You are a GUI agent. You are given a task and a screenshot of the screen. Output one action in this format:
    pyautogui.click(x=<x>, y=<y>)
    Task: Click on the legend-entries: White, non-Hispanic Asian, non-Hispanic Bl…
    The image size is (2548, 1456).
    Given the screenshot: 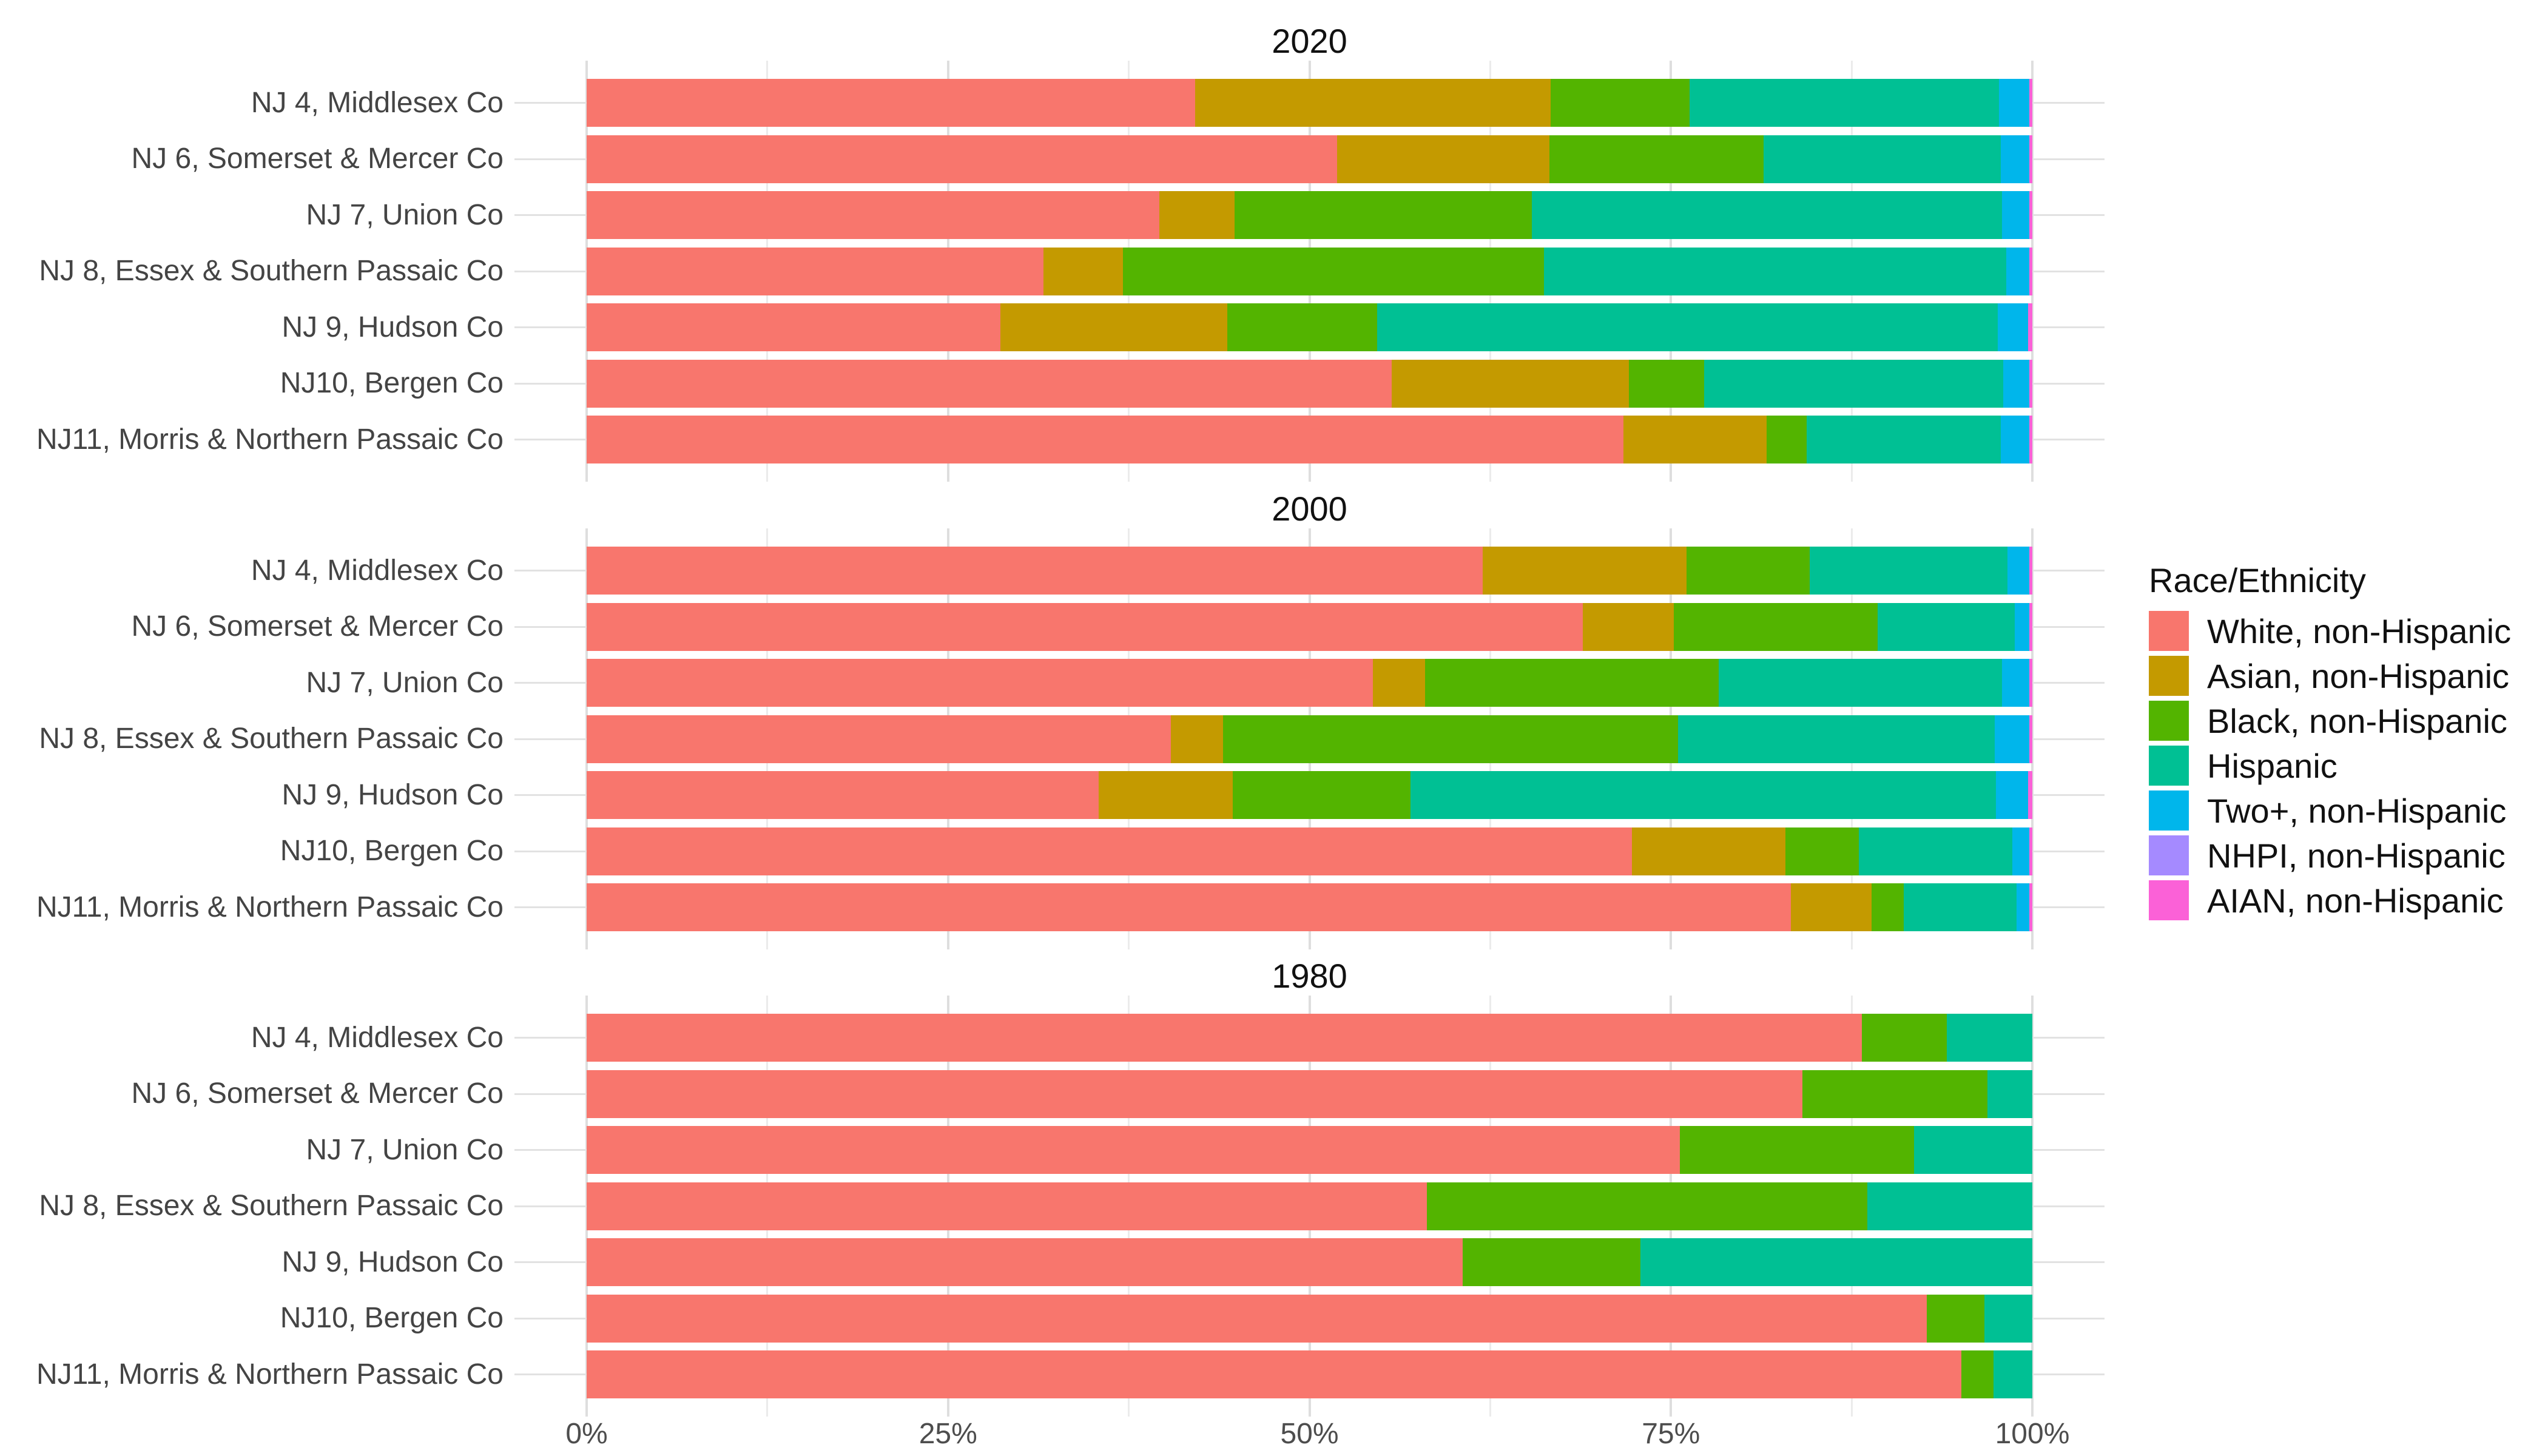 What is the action you would take?
    pyautogui.click(x=2330, y=765)
    